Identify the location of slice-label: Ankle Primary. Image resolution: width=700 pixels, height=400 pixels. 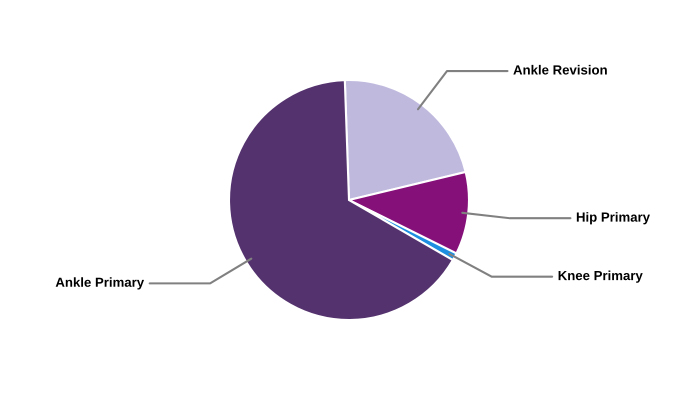
(100, 283).